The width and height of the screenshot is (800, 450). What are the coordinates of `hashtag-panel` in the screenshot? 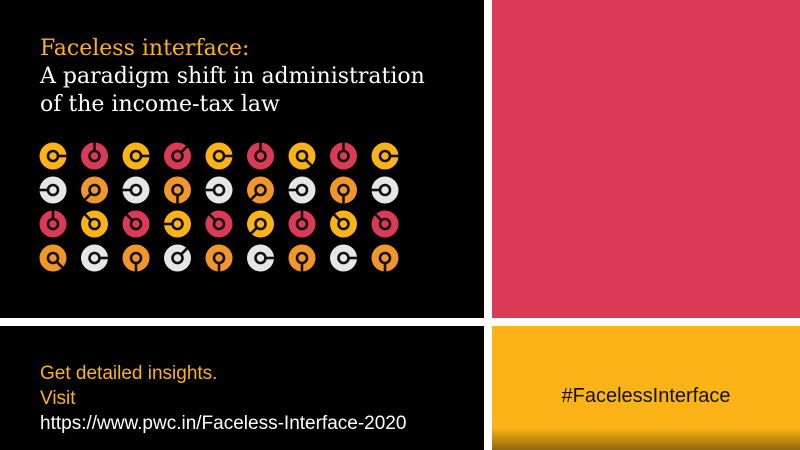 It's located at (646, 388).